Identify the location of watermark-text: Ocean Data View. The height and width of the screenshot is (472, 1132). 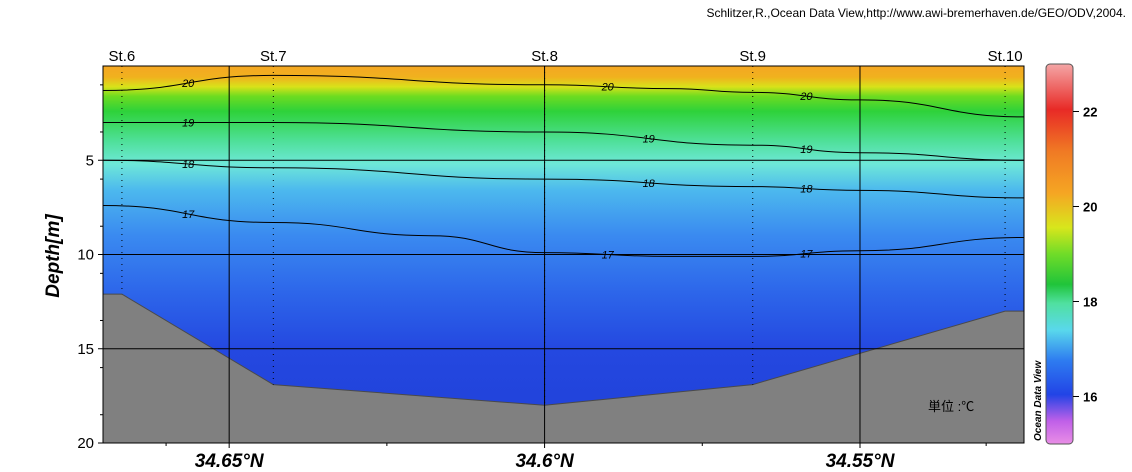
(1038, 400).